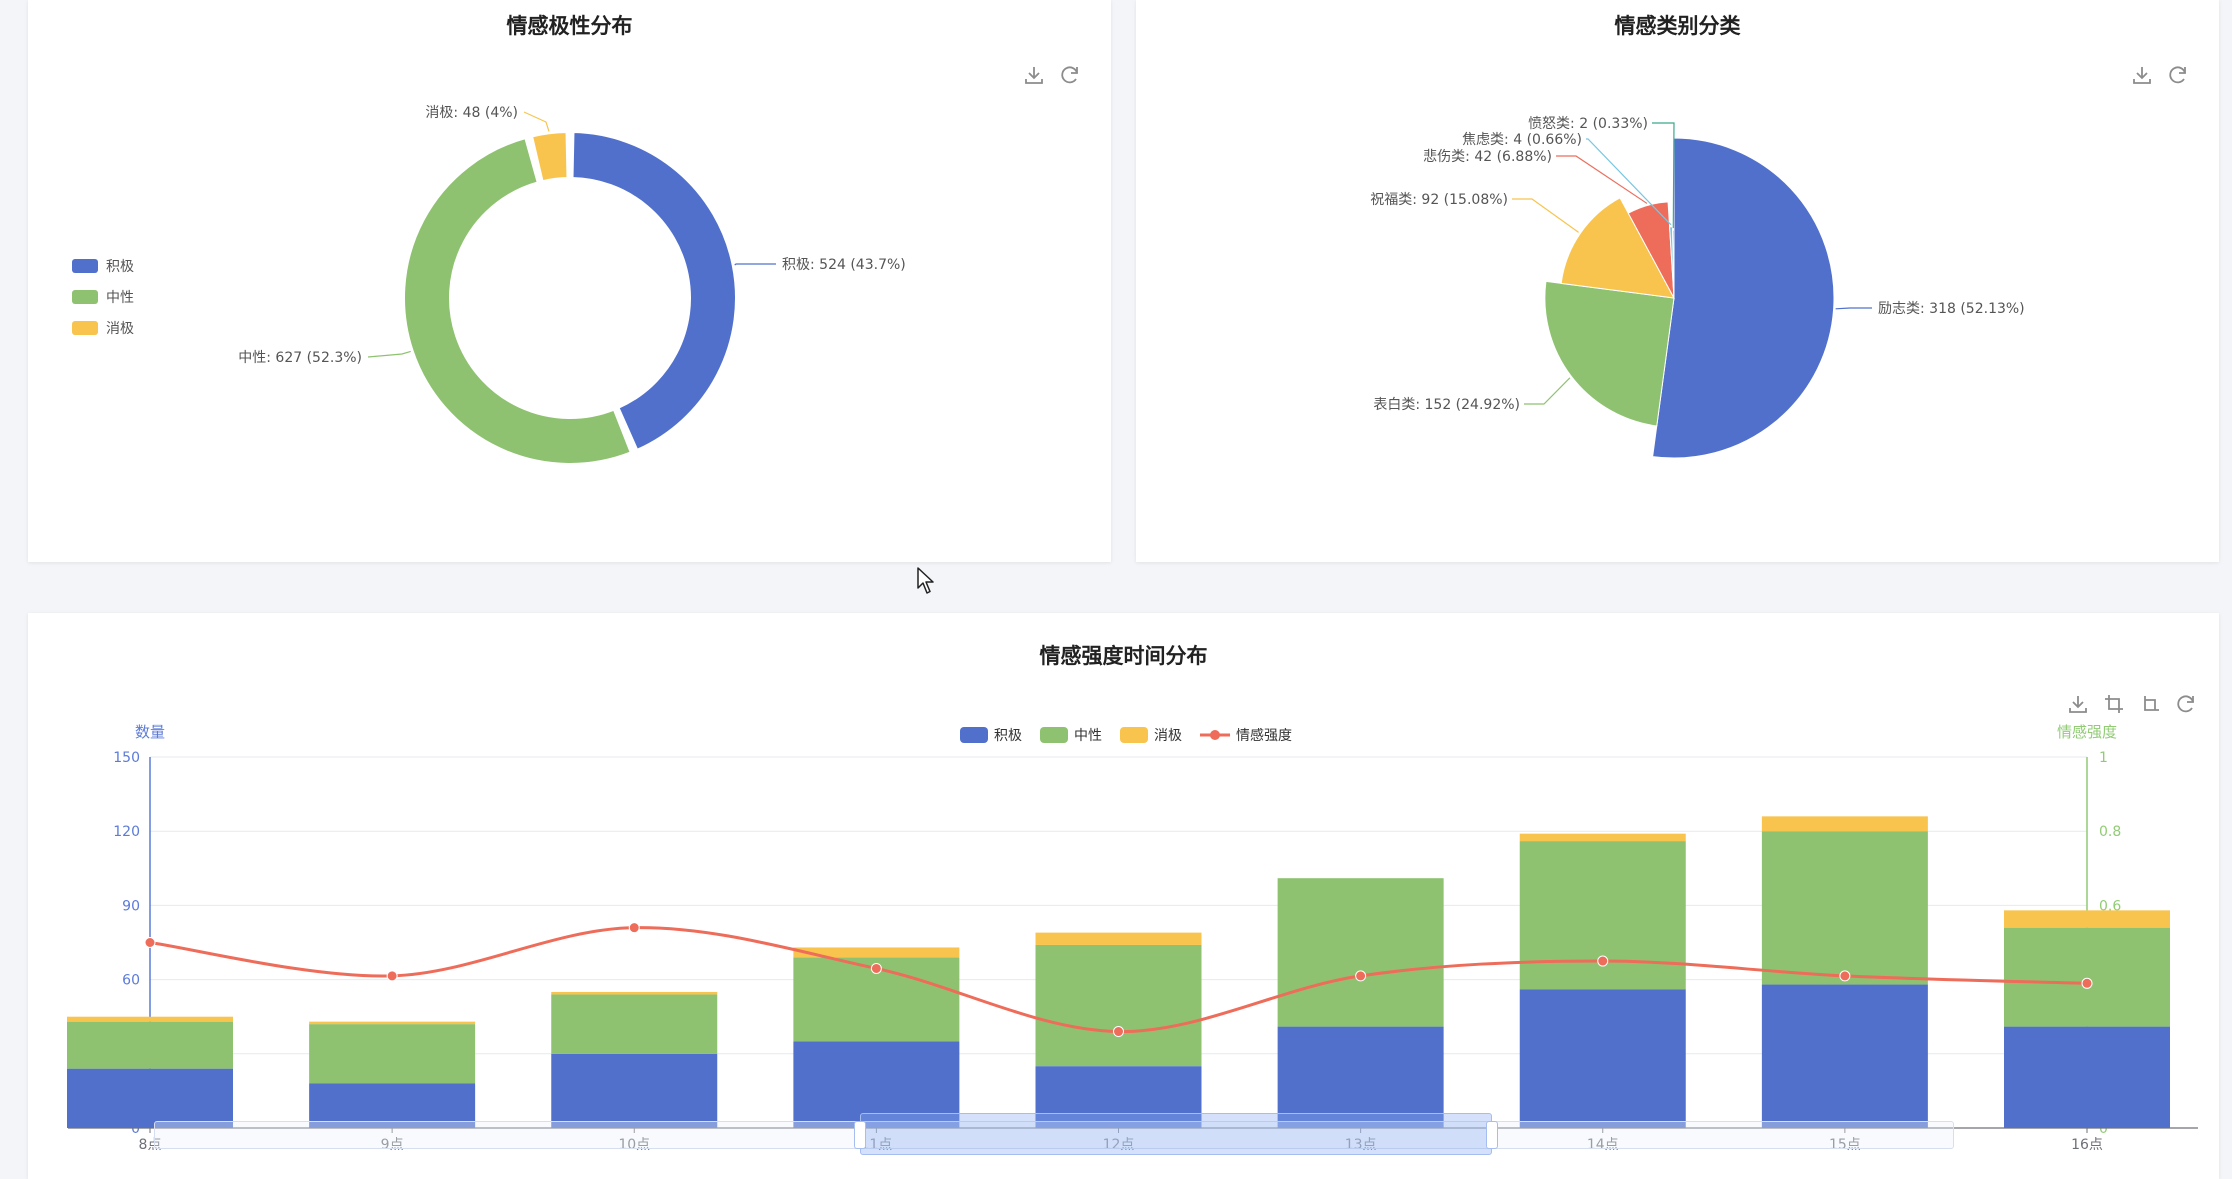 This screenshot has width=2232, height=1179. What do you see at coordinates (1008, 736) in the screenshot?
I see `legend-item-positive-label: 积极` at bounding box center [1008, 736].